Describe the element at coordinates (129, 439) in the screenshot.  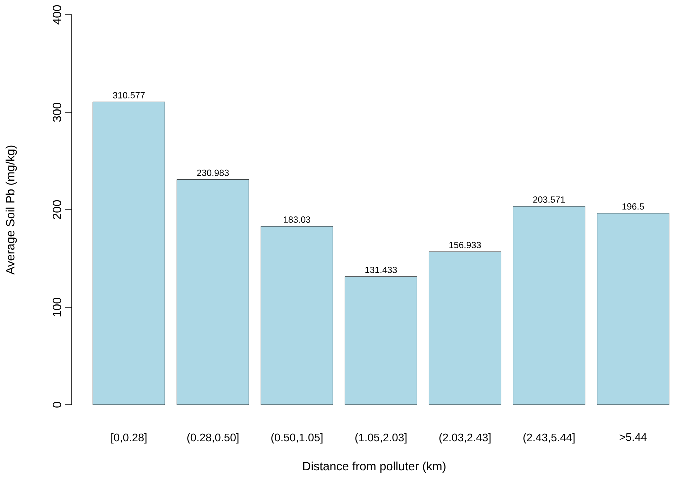
I see `x-tick-label: [0,0.28]` at that location.